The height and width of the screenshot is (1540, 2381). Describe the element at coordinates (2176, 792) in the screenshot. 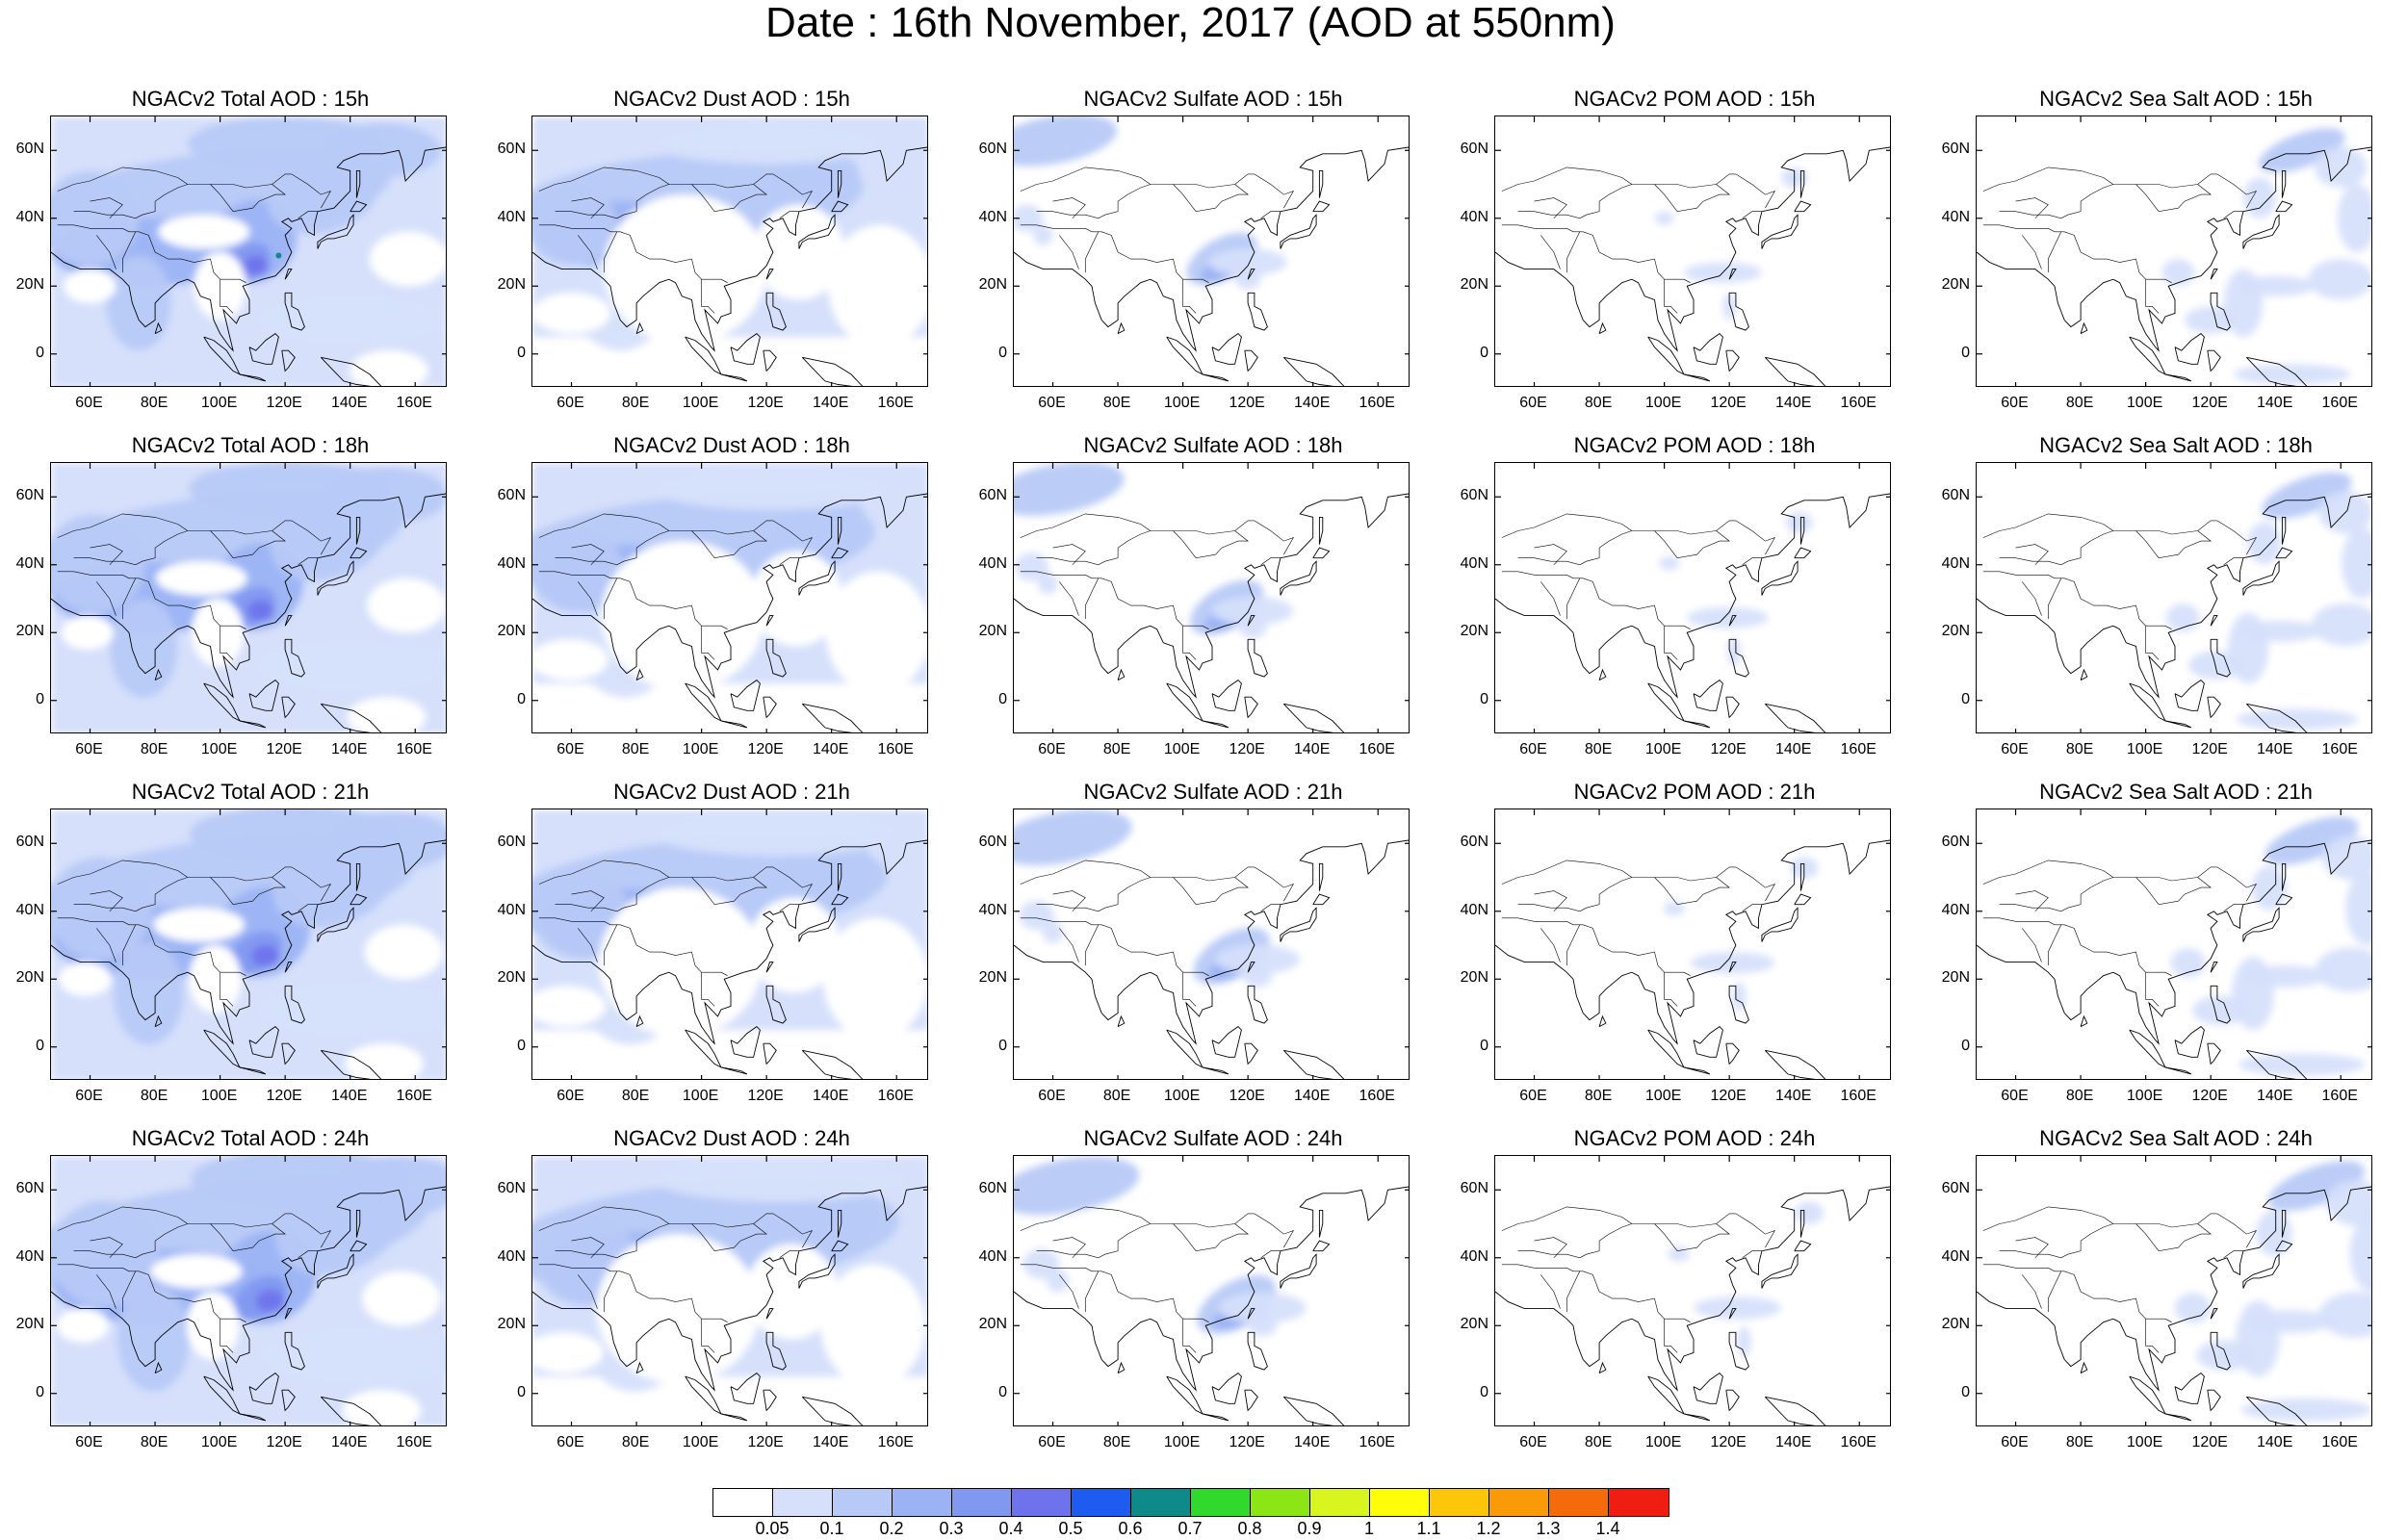

I see `panel-title: NGACv2 Sea Salt AOD : 21h` at that location.